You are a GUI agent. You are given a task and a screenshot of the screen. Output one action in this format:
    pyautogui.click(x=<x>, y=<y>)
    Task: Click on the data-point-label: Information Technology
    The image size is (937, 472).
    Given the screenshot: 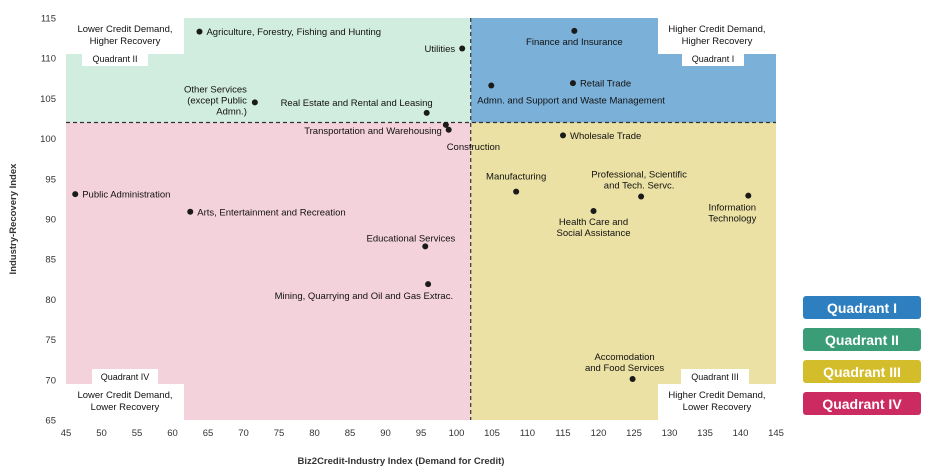 What is the action you would take?
    pyautogui.click(x=732, y=214)
    